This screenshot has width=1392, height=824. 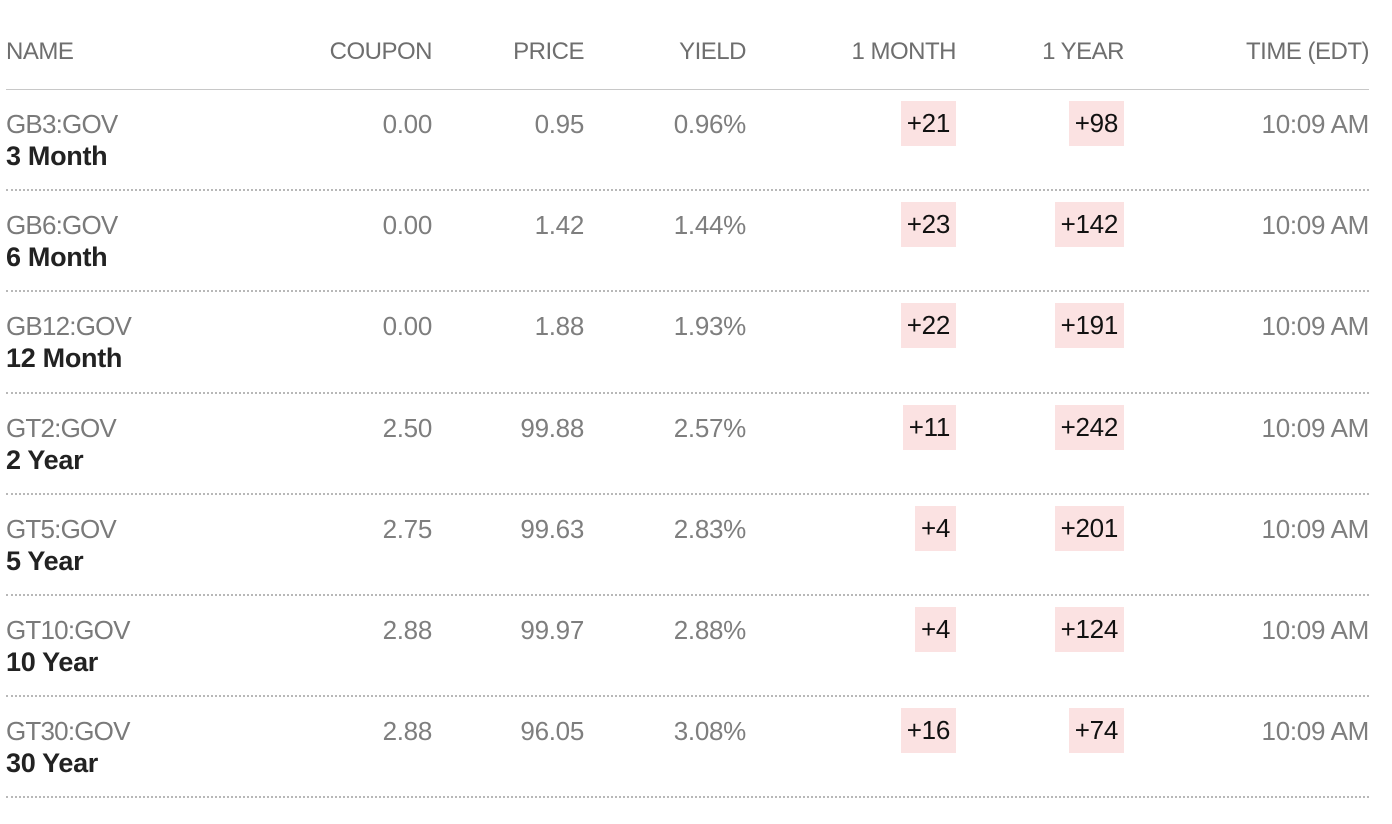 What do you see at coordinates (61, 427) in the screenshot?
I see `ticker-link: GT2:GOV` at bounding box center [61, 427].